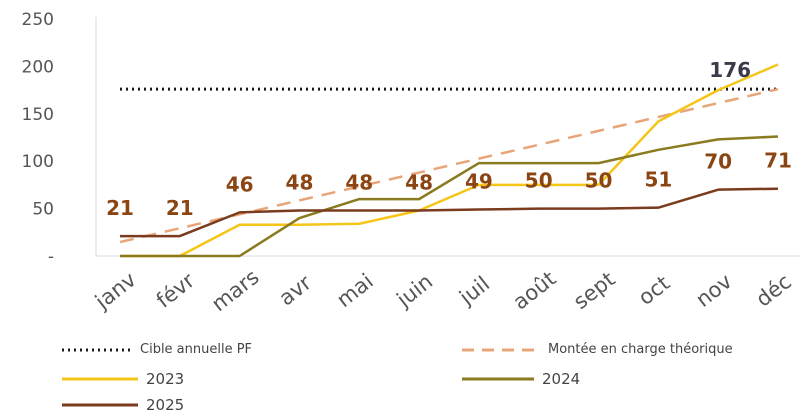 This screenshot has width=809, height=416. What do you see at coordinates (235, 290) in the screenshot?
I see `x-tick-label: mars` at bounding box center [235, 290].